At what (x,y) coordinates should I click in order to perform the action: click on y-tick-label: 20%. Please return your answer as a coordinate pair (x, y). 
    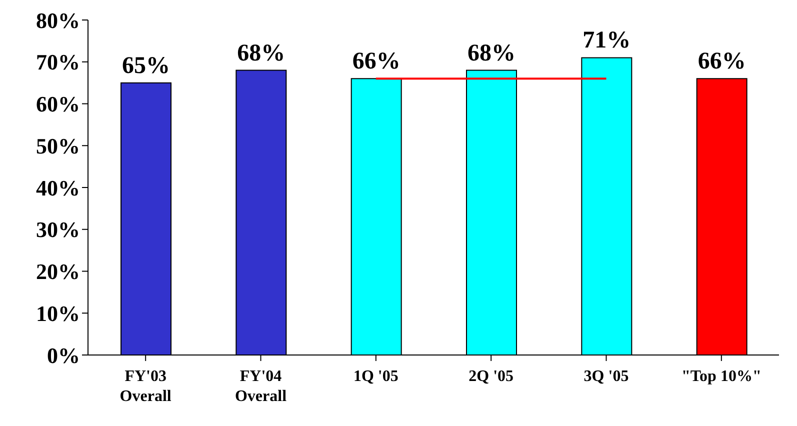
    Looking at the image, I should click on (58, 271).